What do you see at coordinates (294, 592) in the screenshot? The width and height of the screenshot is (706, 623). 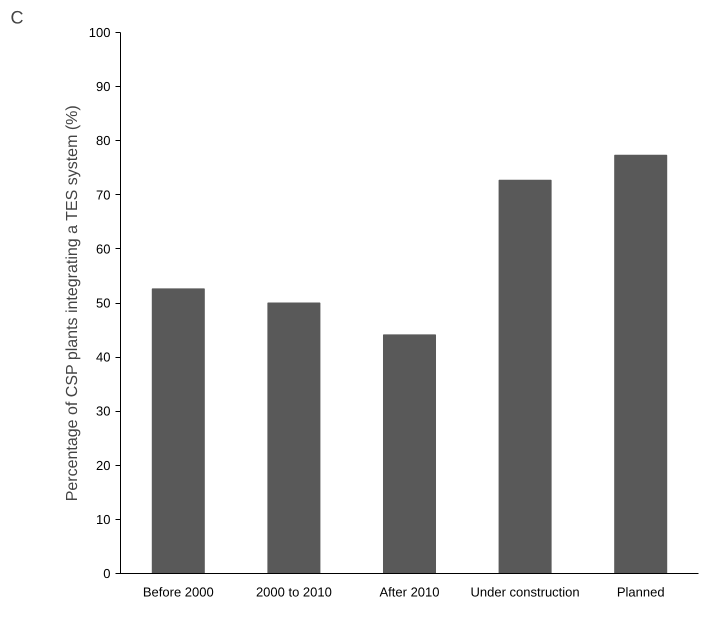 I see `x-tick-label: 2000 to 2010` at bounding box center [294, 592].